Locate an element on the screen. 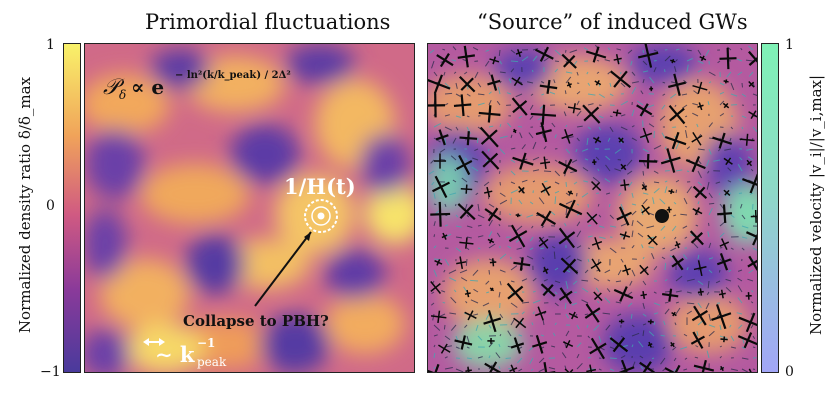  right-colorbar-tick-bottom: 0 is located at coordinates (789, 372).